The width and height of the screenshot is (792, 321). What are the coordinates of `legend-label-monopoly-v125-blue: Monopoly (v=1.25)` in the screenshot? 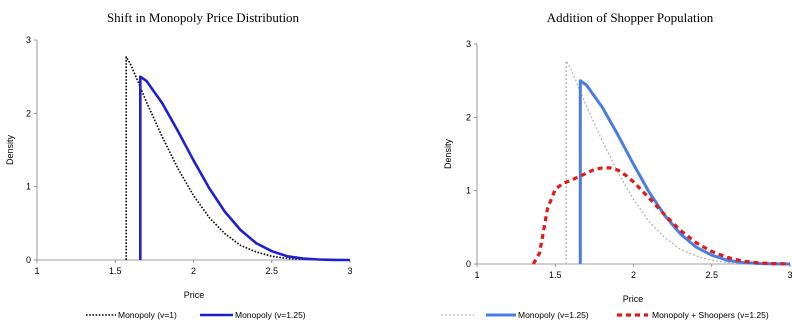 It's located at (553, 315).